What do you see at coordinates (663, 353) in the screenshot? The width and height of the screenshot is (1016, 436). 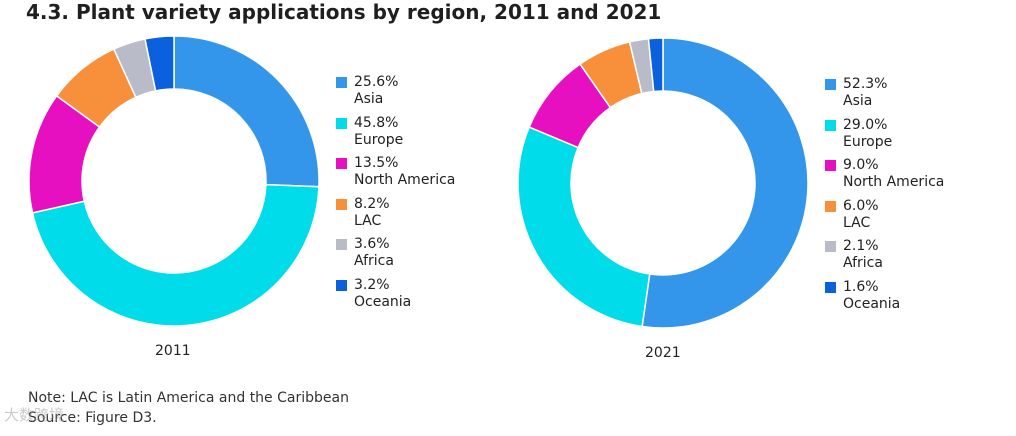 I see `year-label-2021: 2021` at bounding box center [663, 353].